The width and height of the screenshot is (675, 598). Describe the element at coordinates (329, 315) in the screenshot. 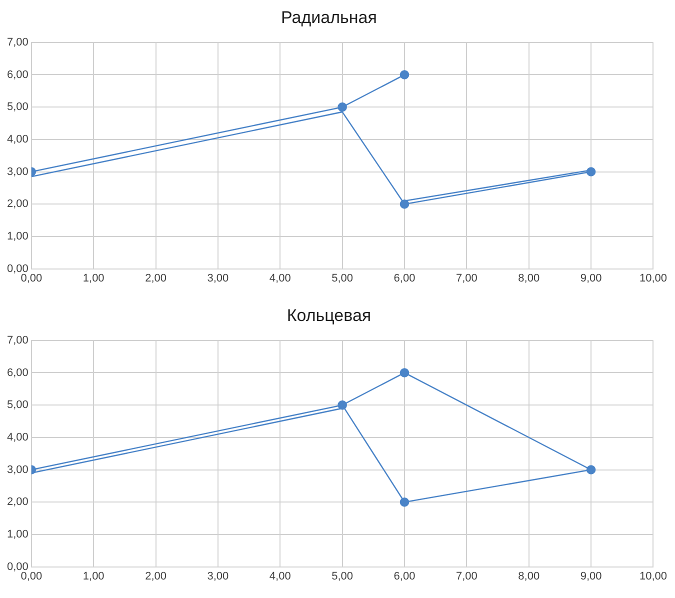

I see `chart-title: Кольцевая` at that location.